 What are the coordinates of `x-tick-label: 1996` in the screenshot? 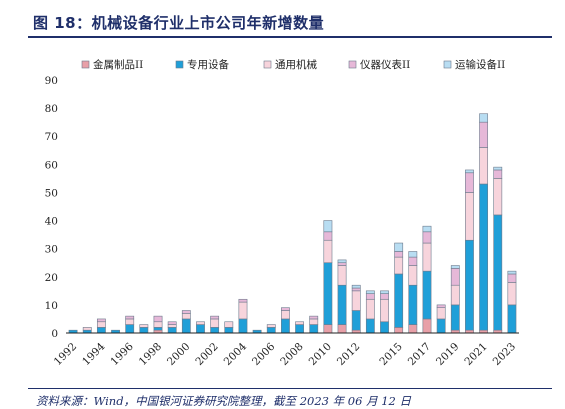 It's located at (122, 354).